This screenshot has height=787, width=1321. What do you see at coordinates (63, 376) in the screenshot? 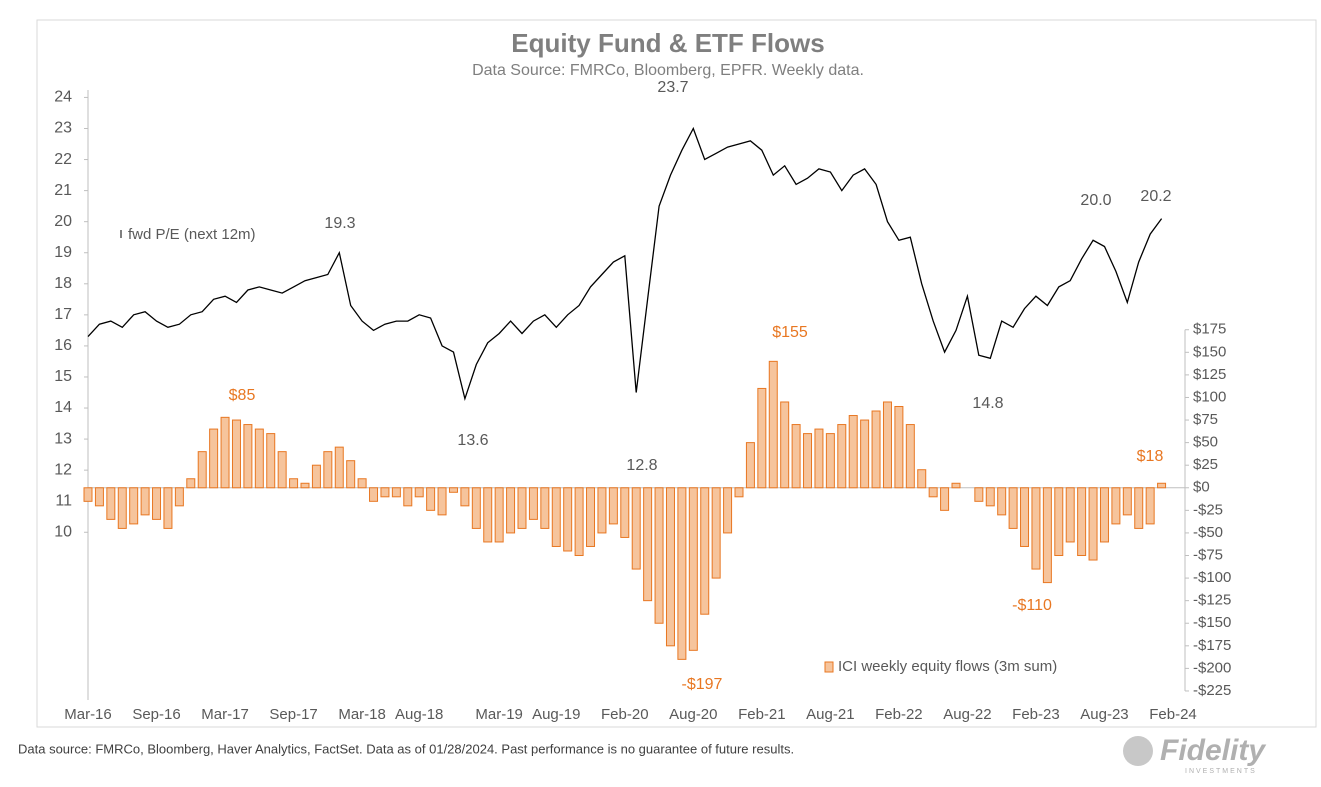
I see `y-tick-label: 15` at bounding box center [63, 376].